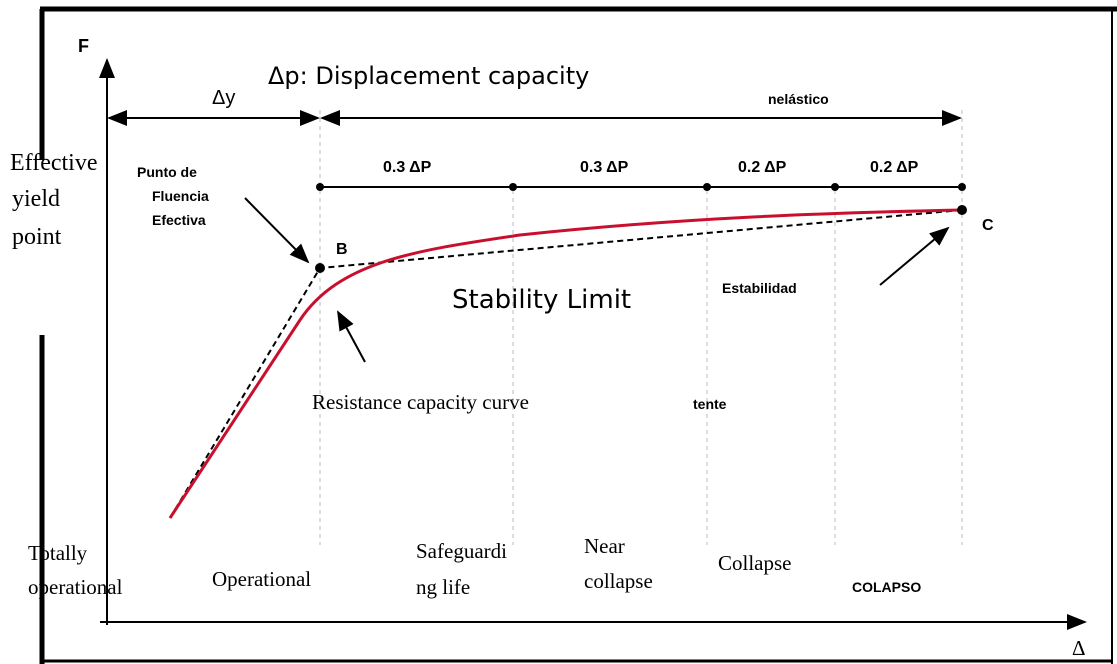  What do you see at coordinates (534, 149) in the screenshot?
I see `dimension-arrows` at bounding box center [534, 149].